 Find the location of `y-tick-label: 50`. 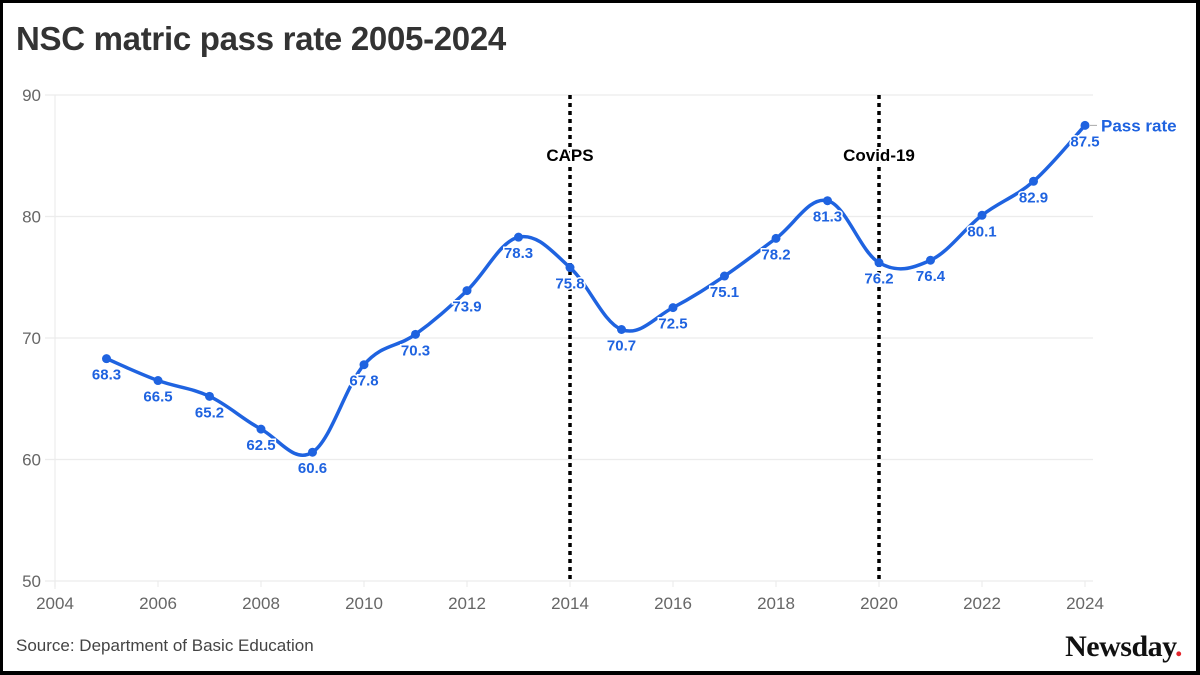

y-tick-label: 50 is located at coordinates (31, 581).